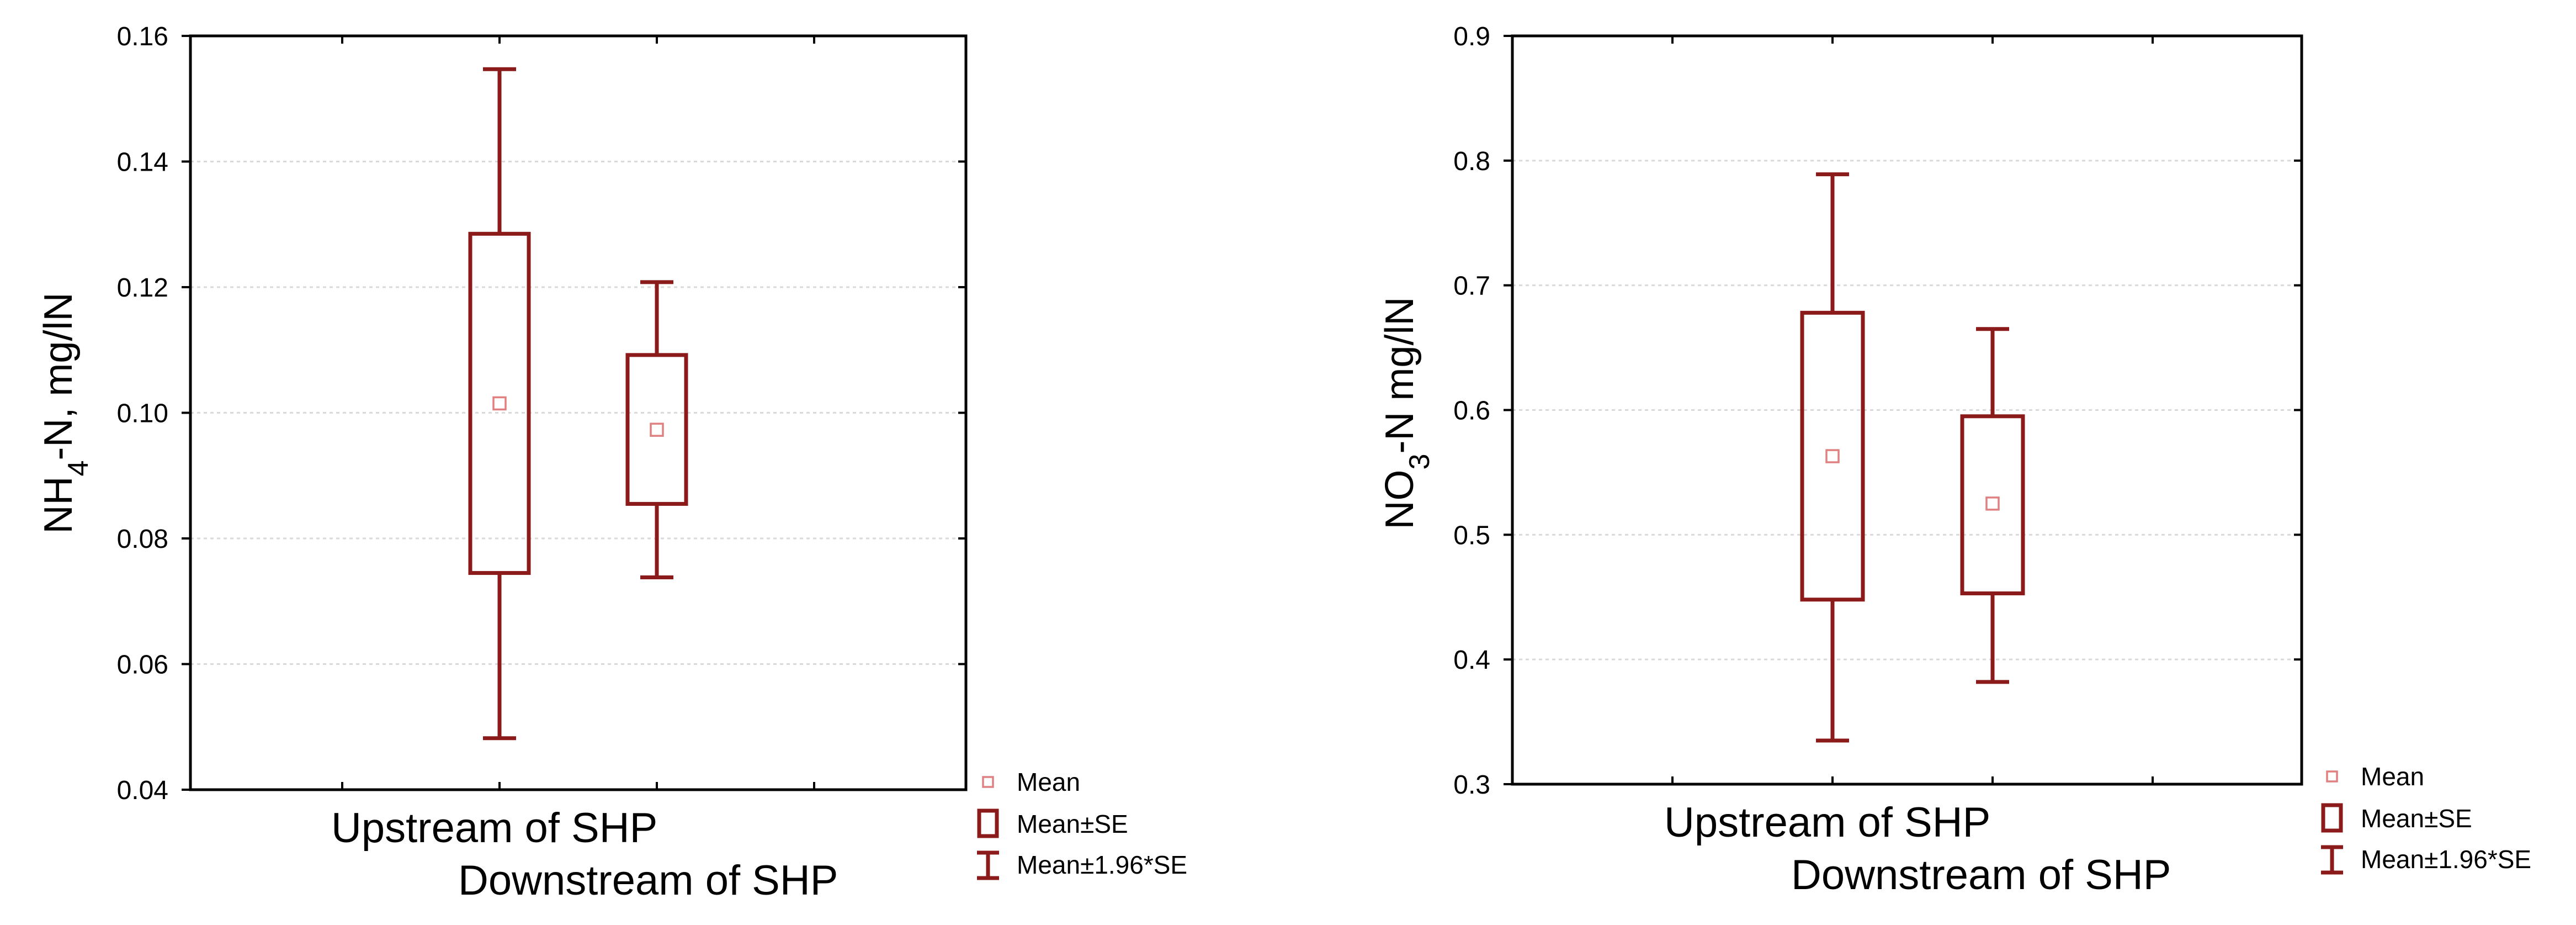 This screenshot has width=2576, height=925. What do you see at coordinates (142, 790) in the screenshot?
I see `y-tick-label: 0.04` at bounding box center [142, 790].